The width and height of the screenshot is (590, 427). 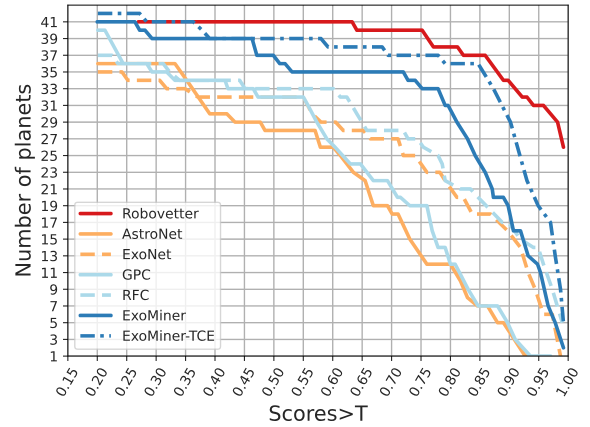 What do you see at coordinates (53, 323) in the screenshot?
I see `y-tick-label: 5` at bounding box center [53, 323].